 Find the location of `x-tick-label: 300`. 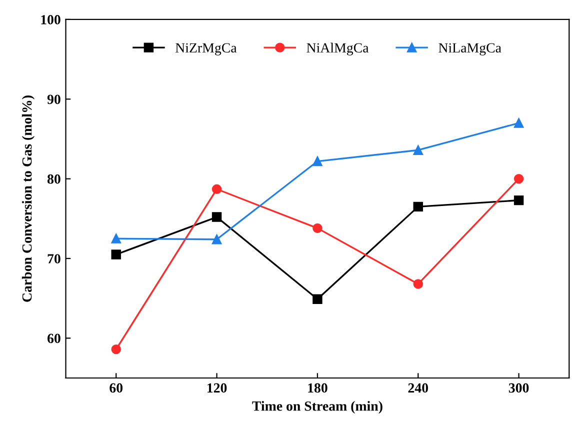

x-tick-label: 300 is located at coordinates (518, 388).